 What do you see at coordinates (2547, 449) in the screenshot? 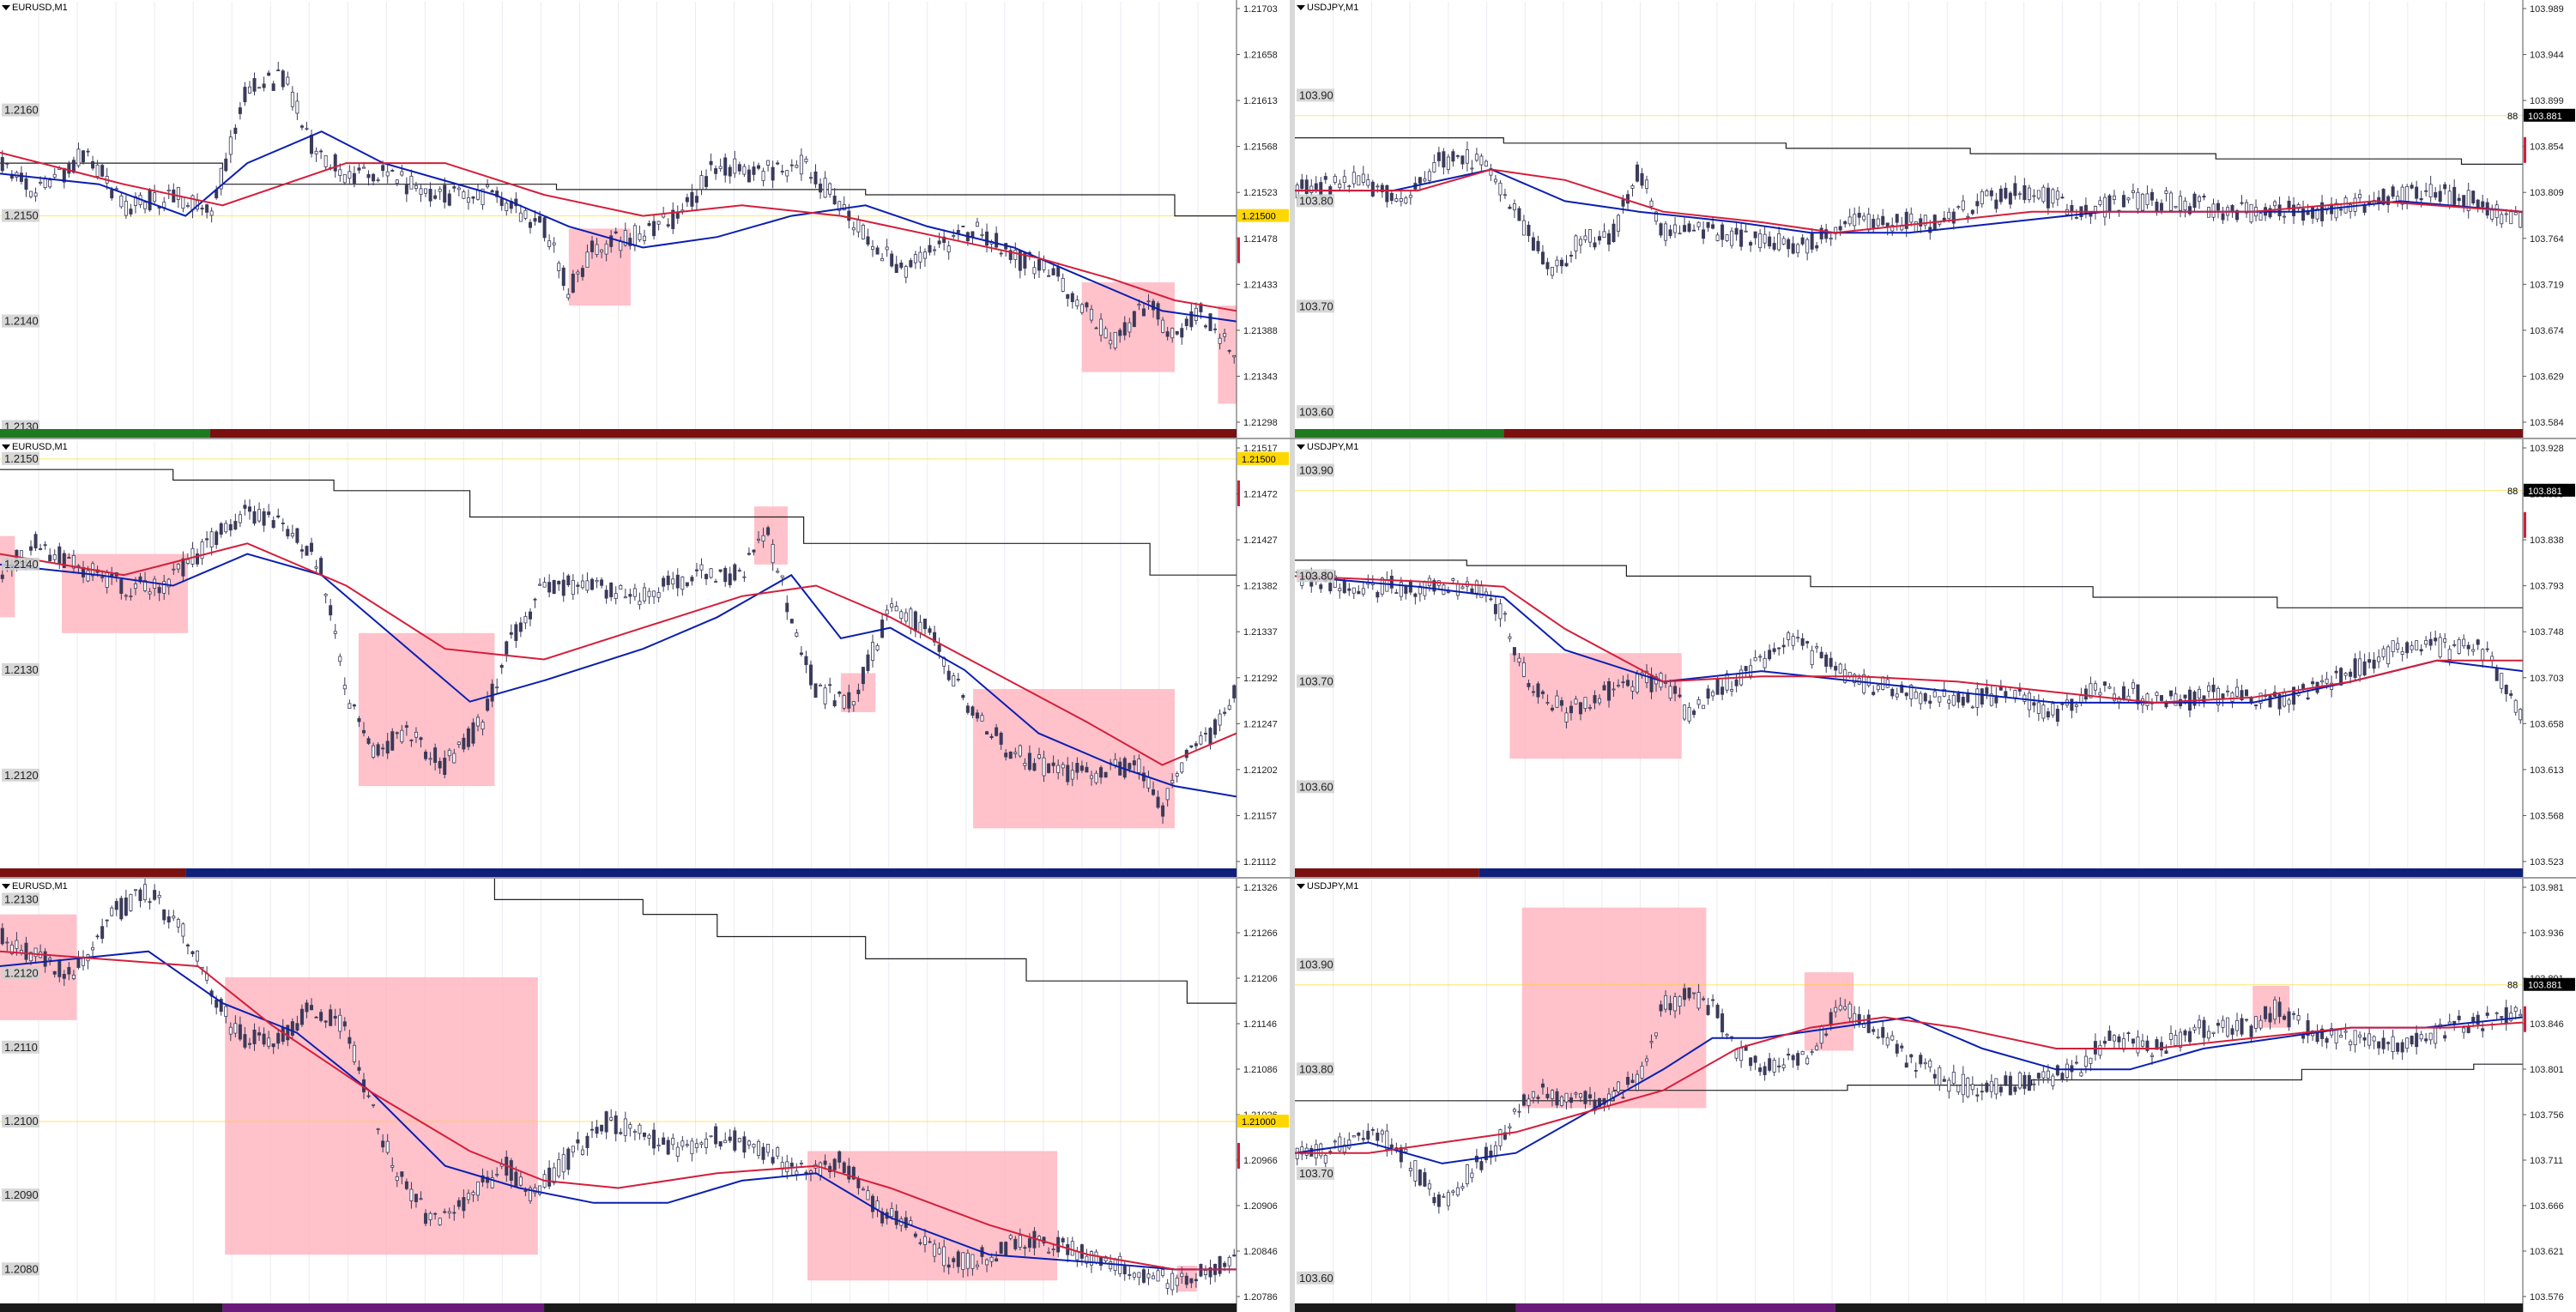
I see `price-tick-label: 103.928` at bounding box center [2547, 449].